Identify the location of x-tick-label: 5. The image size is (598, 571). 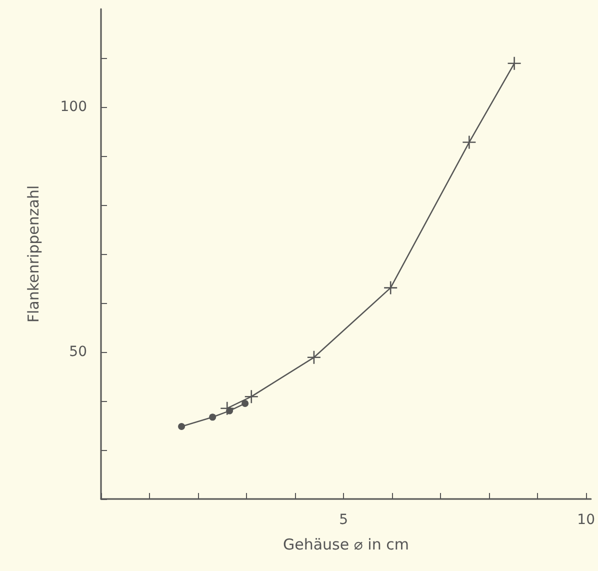
(343, 520).